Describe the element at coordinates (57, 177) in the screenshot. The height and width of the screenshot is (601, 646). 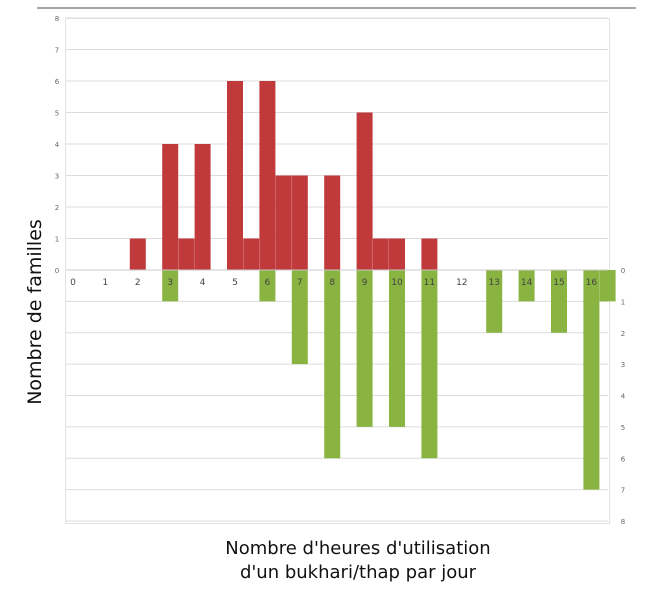
I see `left-y-tick-label: 3` at that location.